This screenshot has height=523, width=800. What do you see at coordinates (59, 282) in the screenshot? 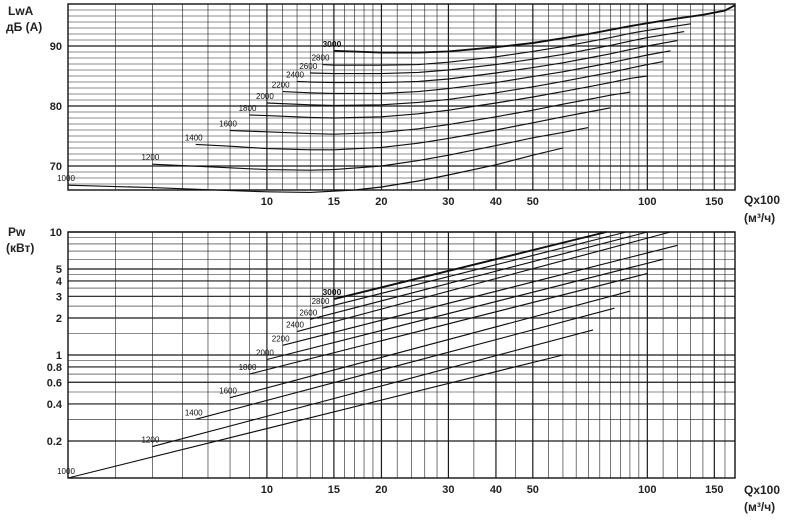
I see `y-tick-label: 4` at bounding box center [59, 282].